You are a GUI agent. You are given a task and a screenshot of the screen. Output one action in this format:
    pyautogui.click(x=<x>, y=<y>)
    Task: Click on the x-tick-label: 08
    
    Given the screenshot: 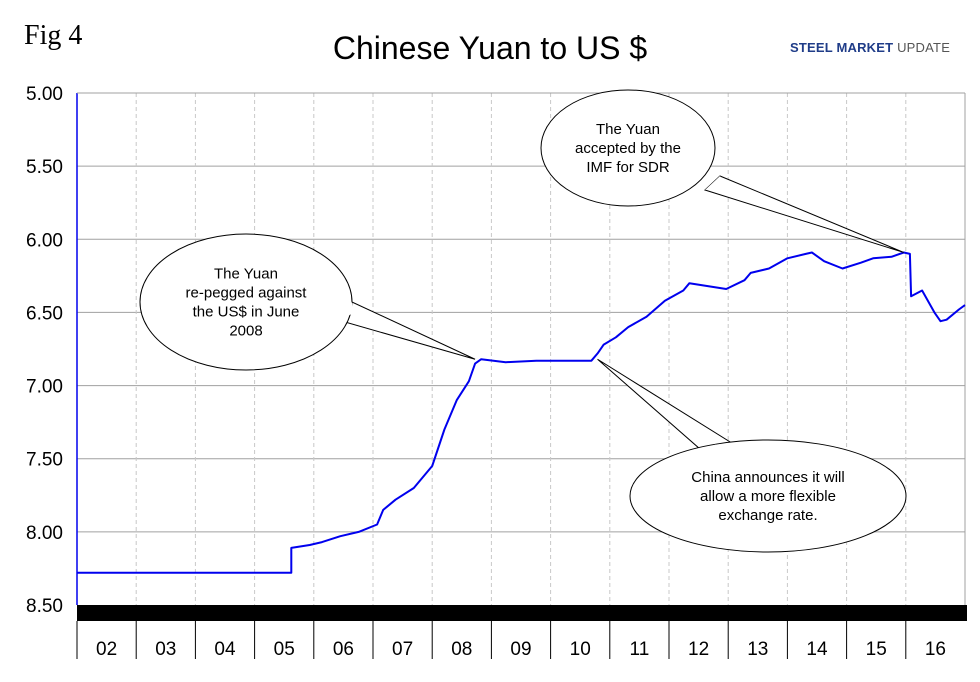 What is the action you would take?
    pyautogui.click(x=461, y=649)
    